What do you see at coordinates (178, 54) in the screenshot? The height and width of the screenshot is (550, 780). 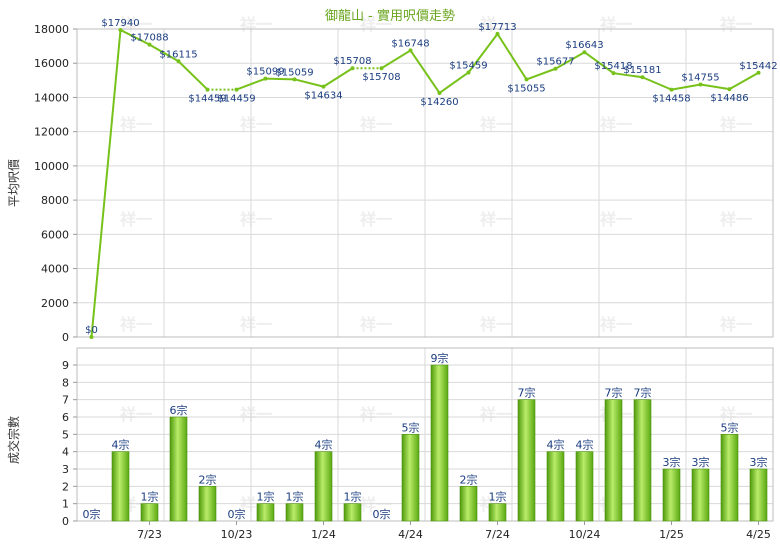 I see `price-data-label: $16115` at bounding box center [178, 54].